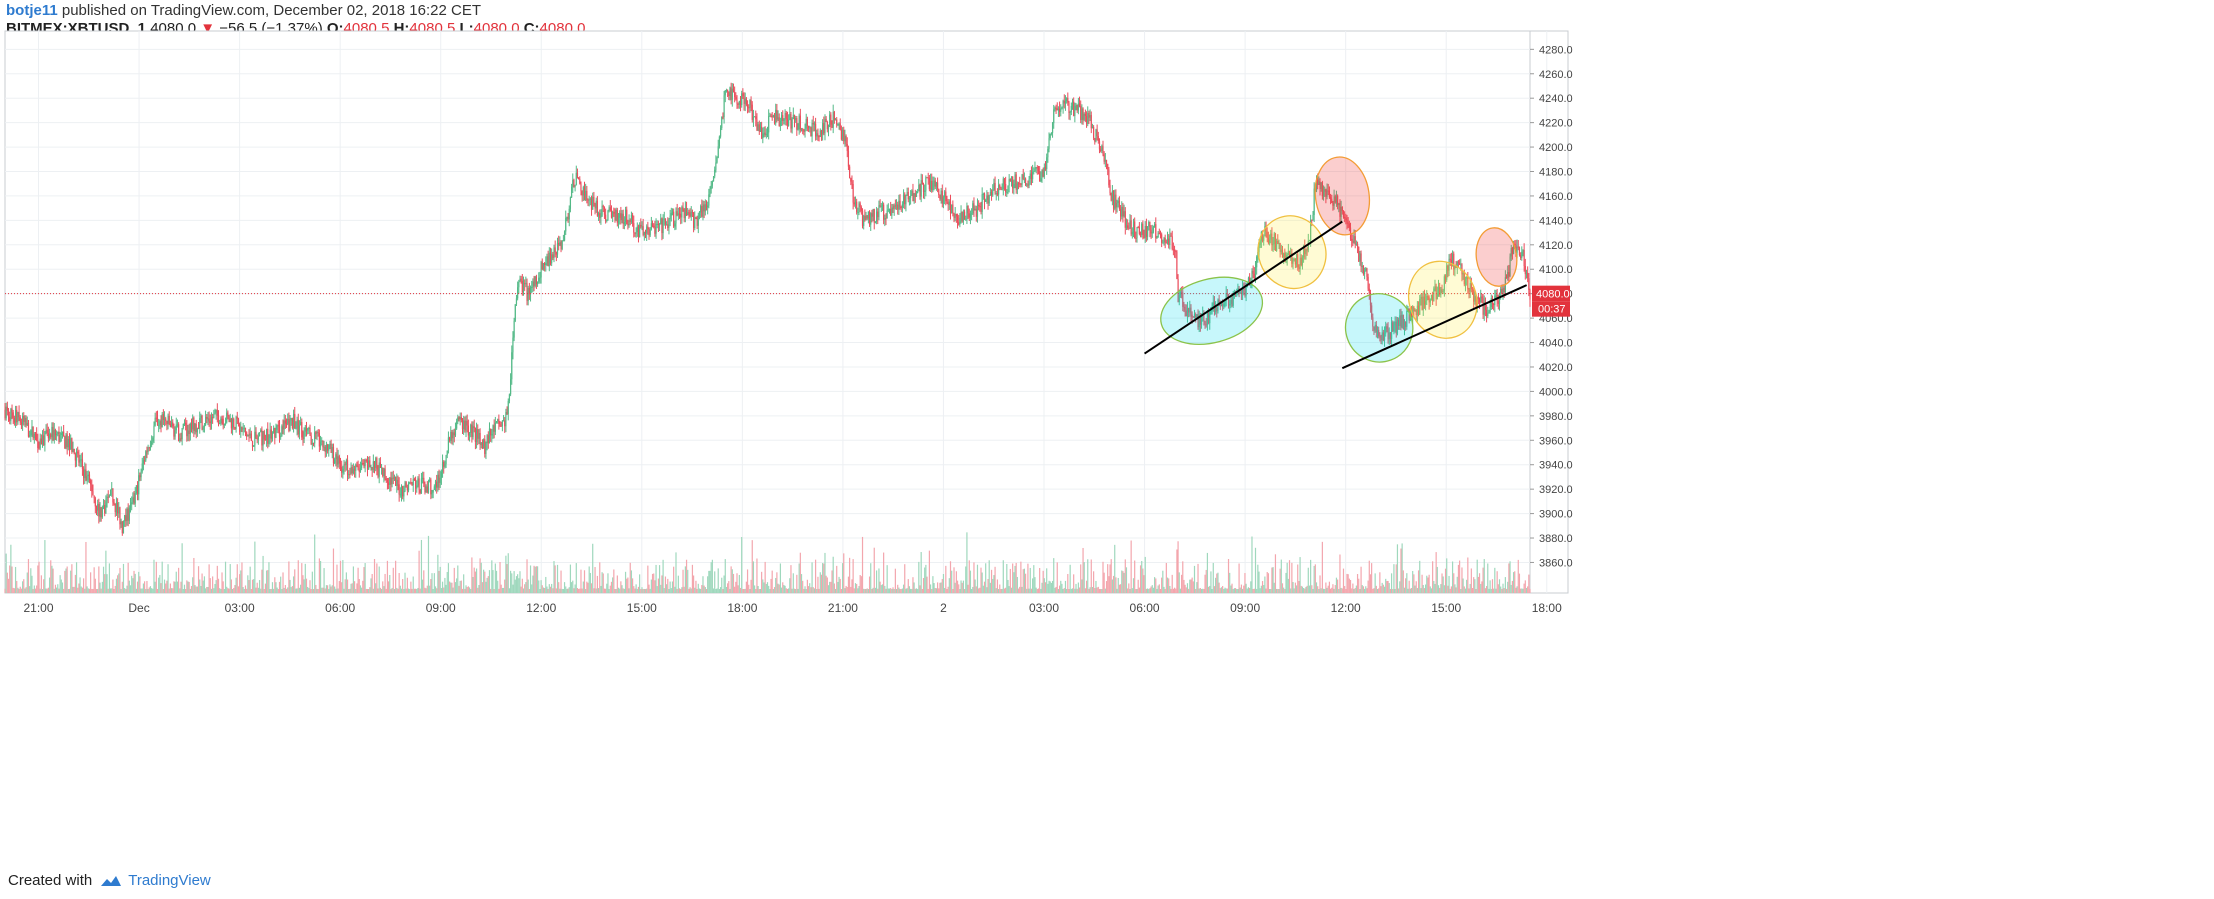 This screenshot has width=2214, height=899. Describe the element at coordinates (1556, 197) in the screenshot. I see `y-tick-label: 4160.0` at that location.